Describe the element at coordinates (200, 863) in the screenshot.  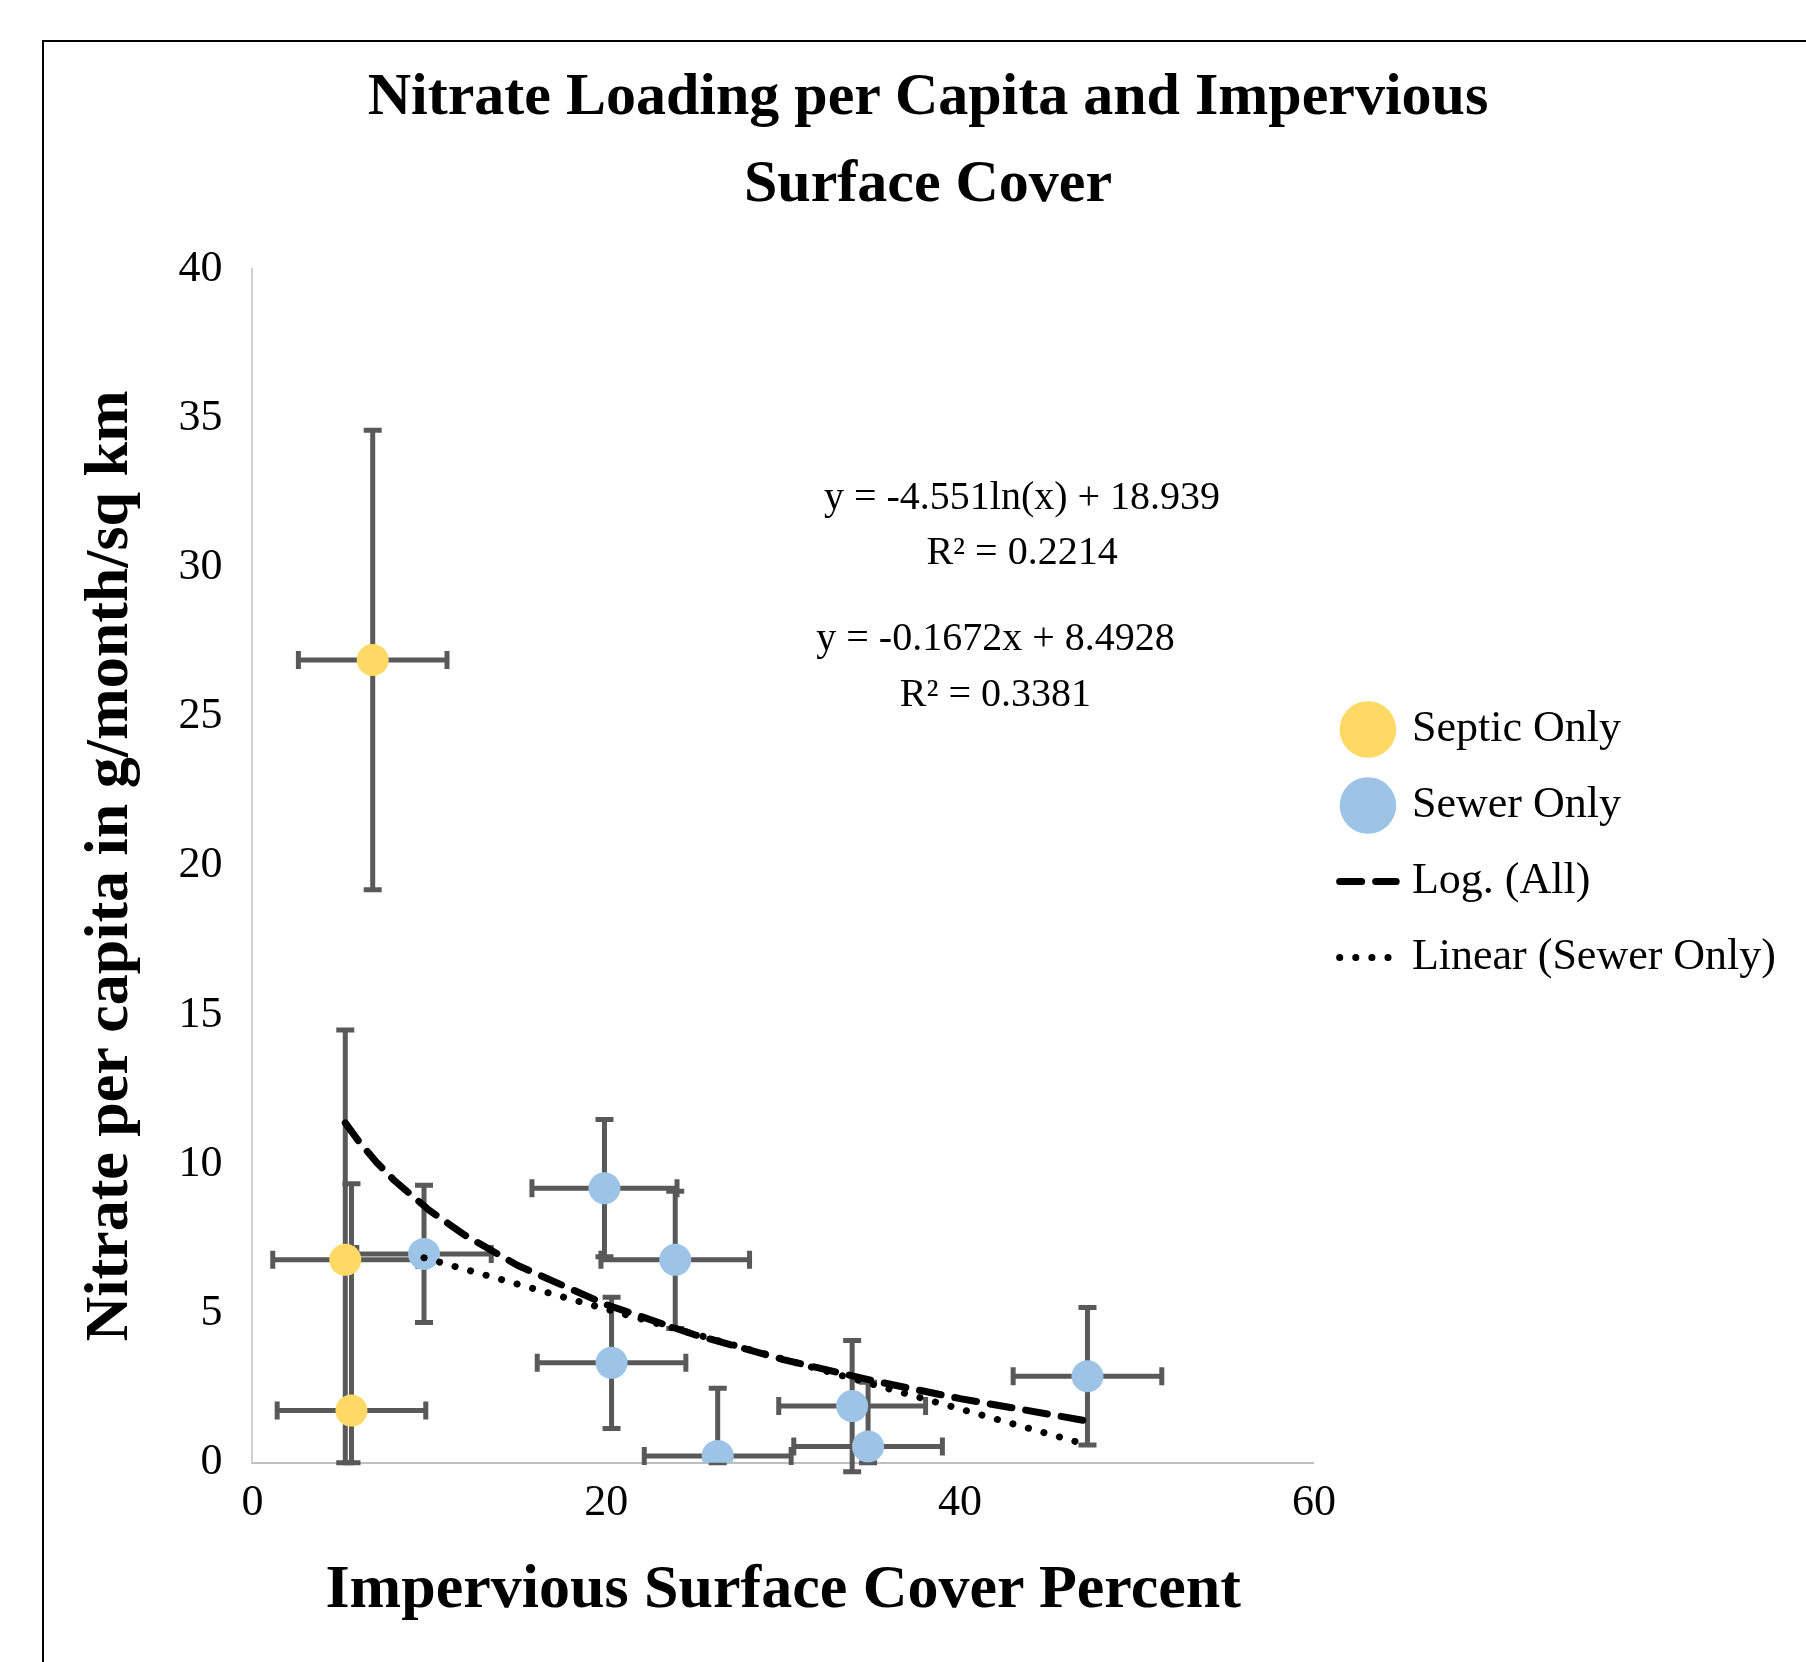
I see `y-tick-label: 20` at that location.